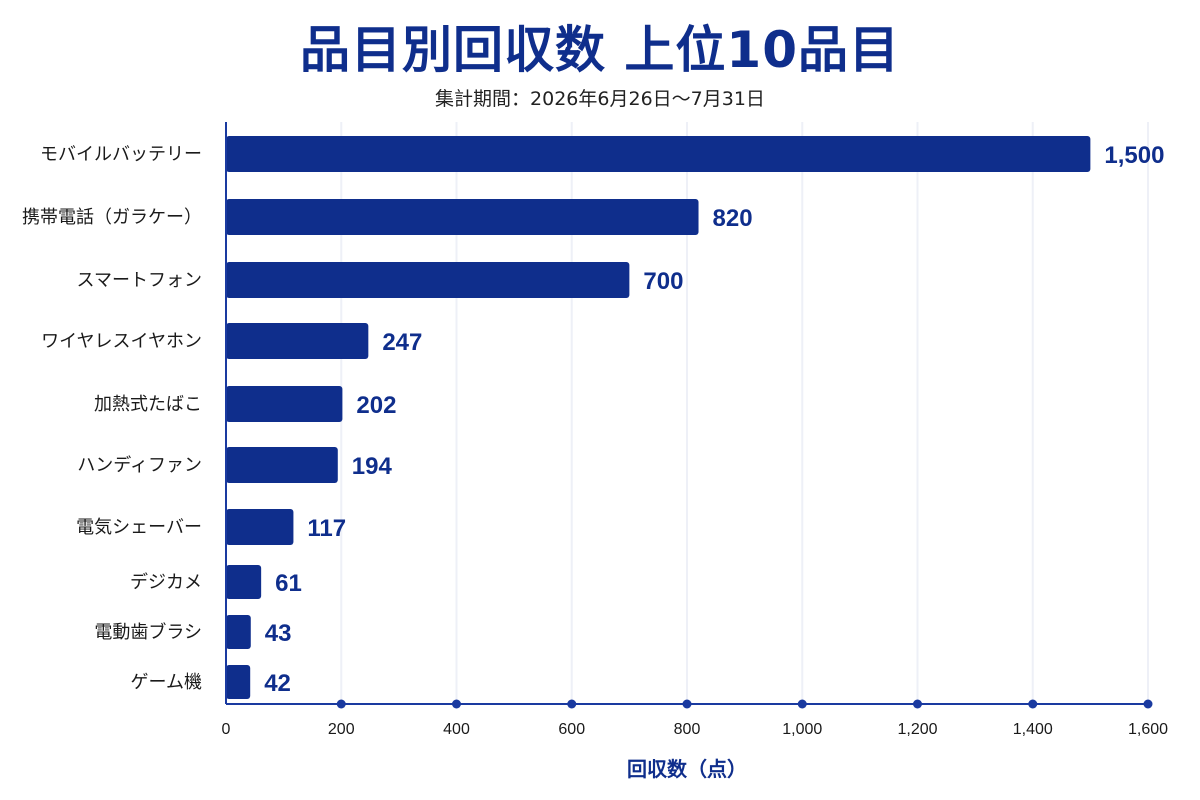 The image size is (1200, 800). Describe the element at coordinates (733, 218) in the screenshot. I see `value-label: 820` at that location.